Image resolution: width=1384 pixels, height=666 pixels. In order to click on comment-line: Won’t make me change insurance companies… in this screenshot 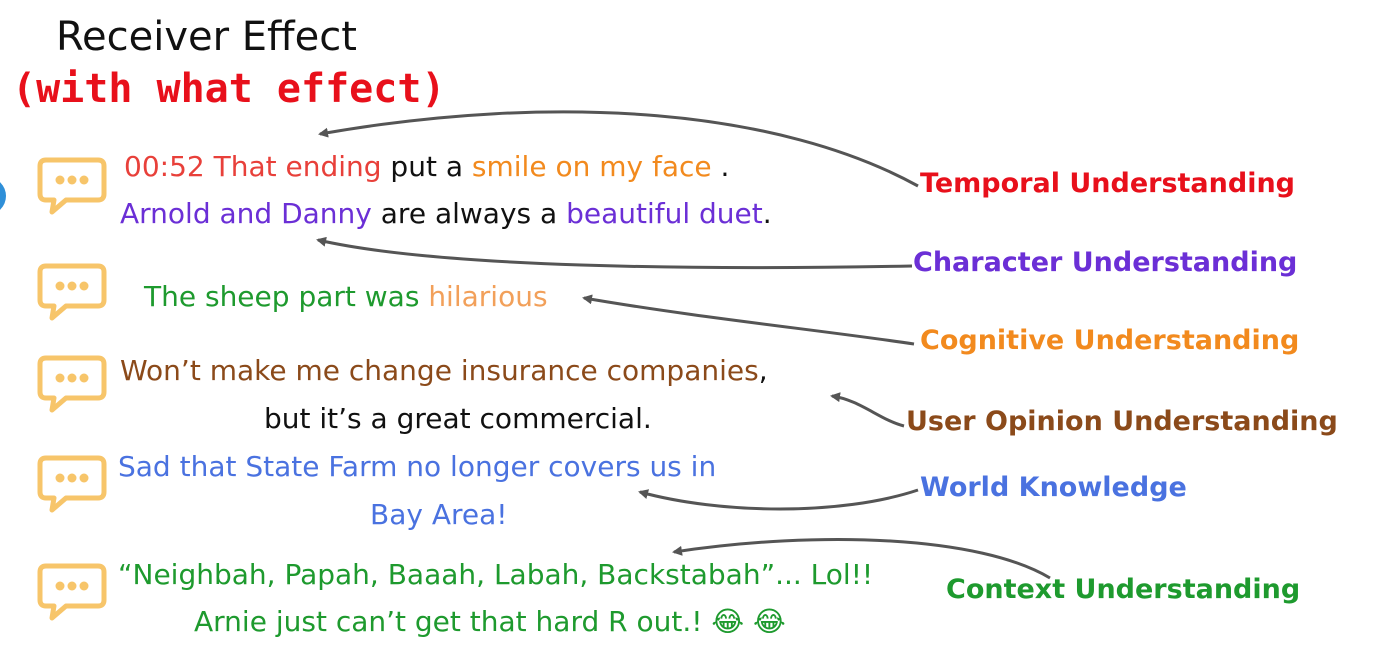, I will do `click(444, 370)`.